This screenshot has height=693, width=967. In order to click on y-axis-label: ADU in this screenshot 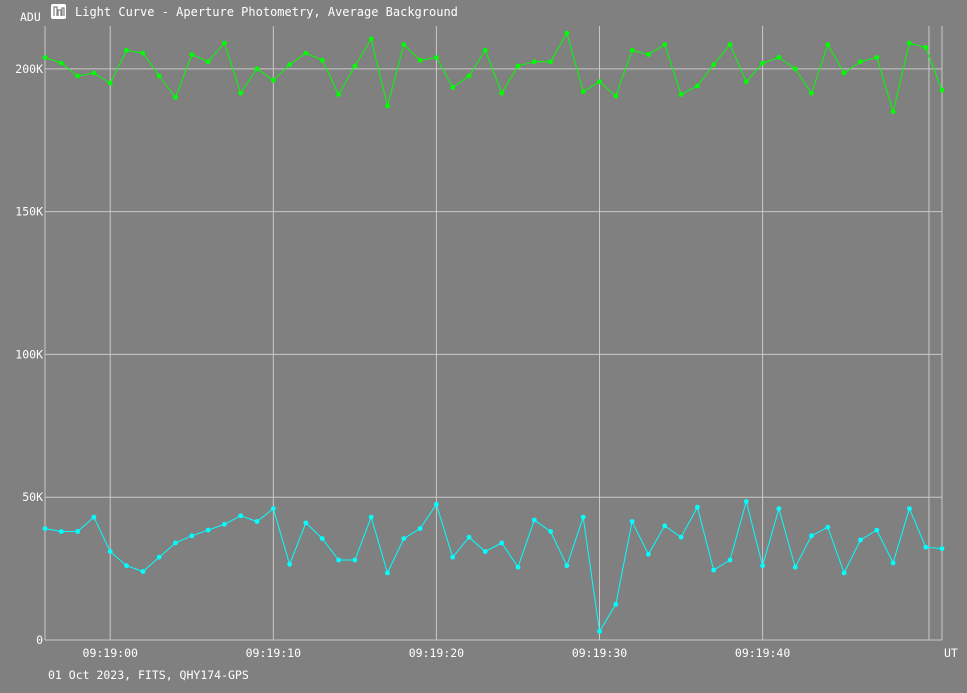, I will do `click(30, 17)`.